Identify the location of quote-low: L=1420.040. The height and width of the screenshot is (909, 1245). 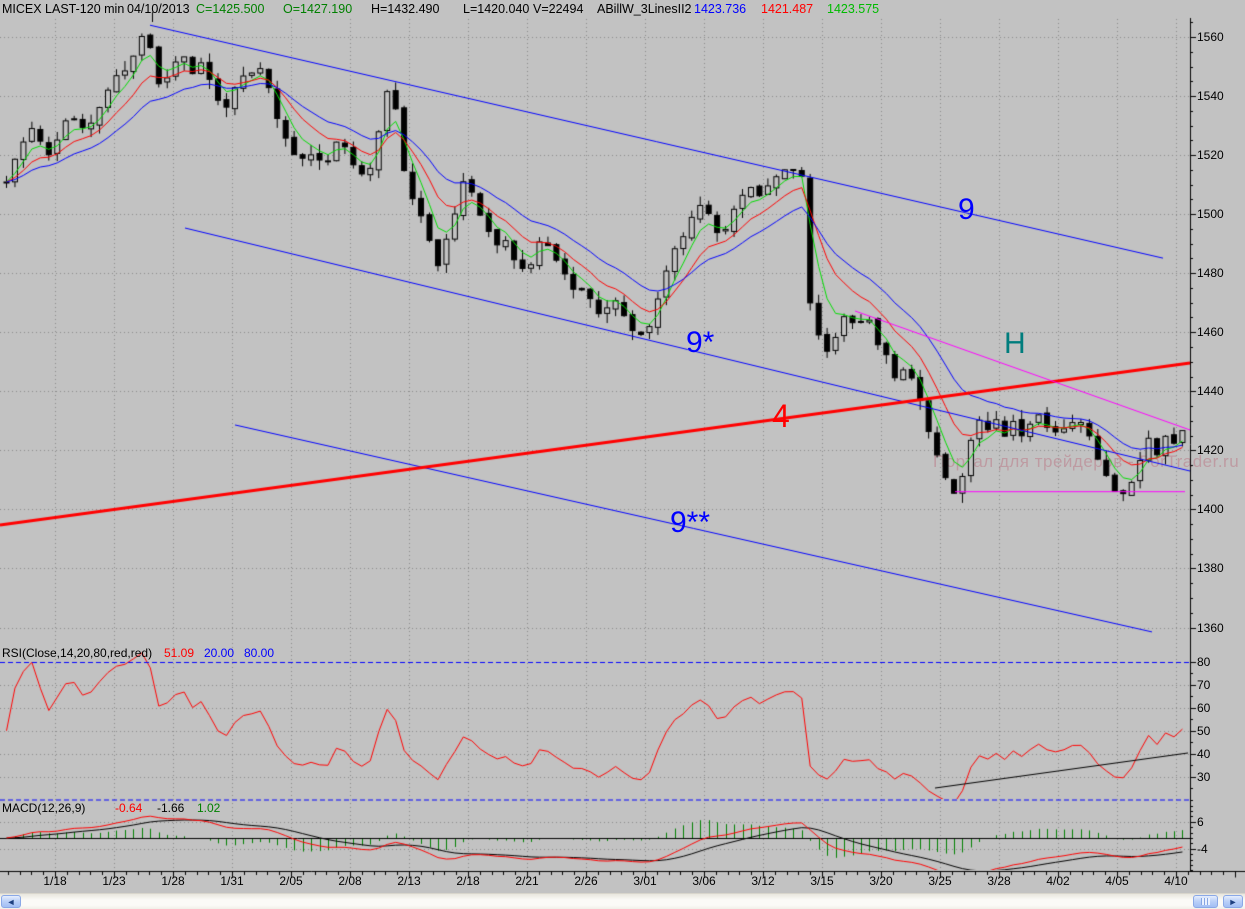
(496, 9).